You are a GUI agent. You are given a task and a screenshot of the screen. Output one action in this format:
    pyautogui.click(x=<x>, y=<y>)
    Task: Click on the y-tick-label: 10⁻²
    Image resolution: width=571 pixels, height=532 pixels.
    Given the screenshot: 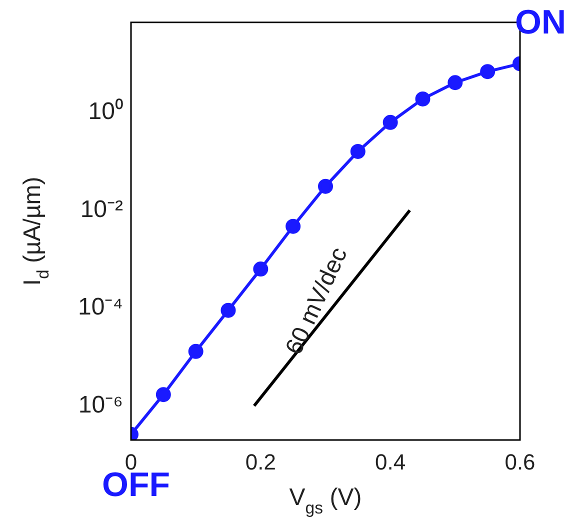 What is the action you would take?
    pyautogui.click(x=102, y=209)
    